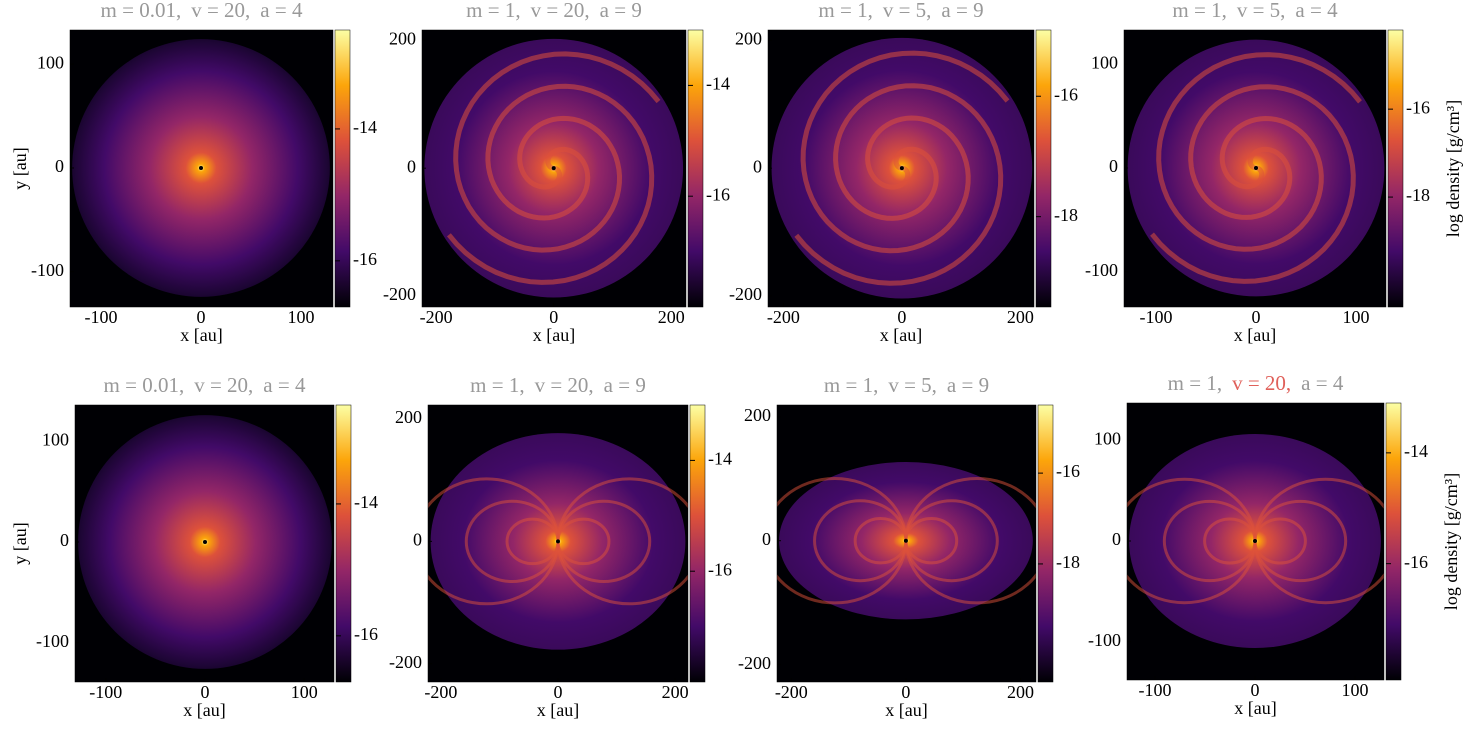 The image size is (1473, 732). I want to click on panel-title: m = 0.01, v = 20, a = 4, so click(205, 385).